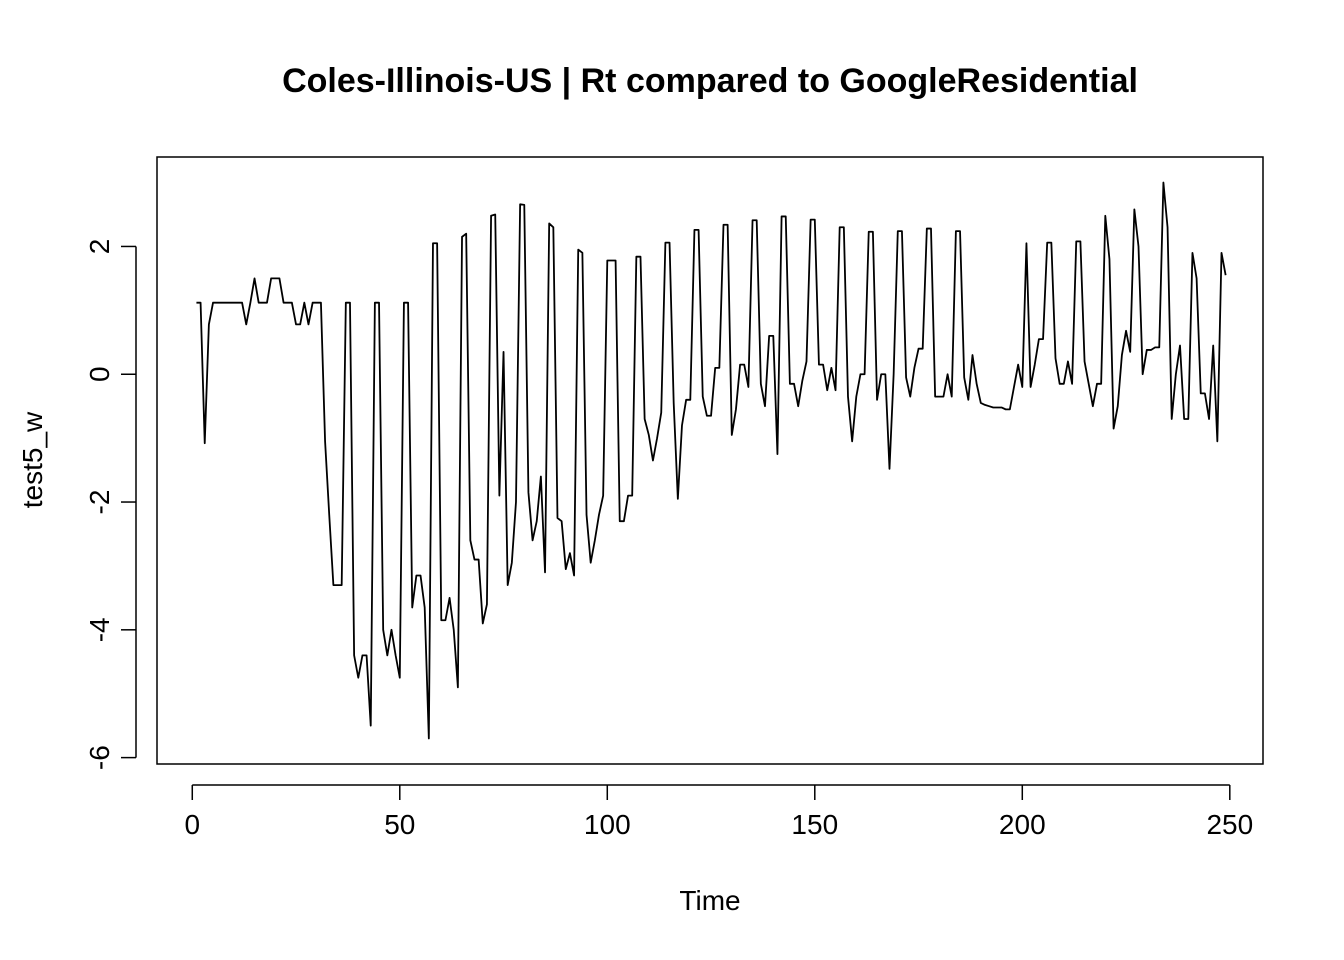 The image size is (1344, 960). What do you see at coordinates (32, 459) in the screenshot?
I see `y-axis-label: test5_w` at bounding box center [32, 459].